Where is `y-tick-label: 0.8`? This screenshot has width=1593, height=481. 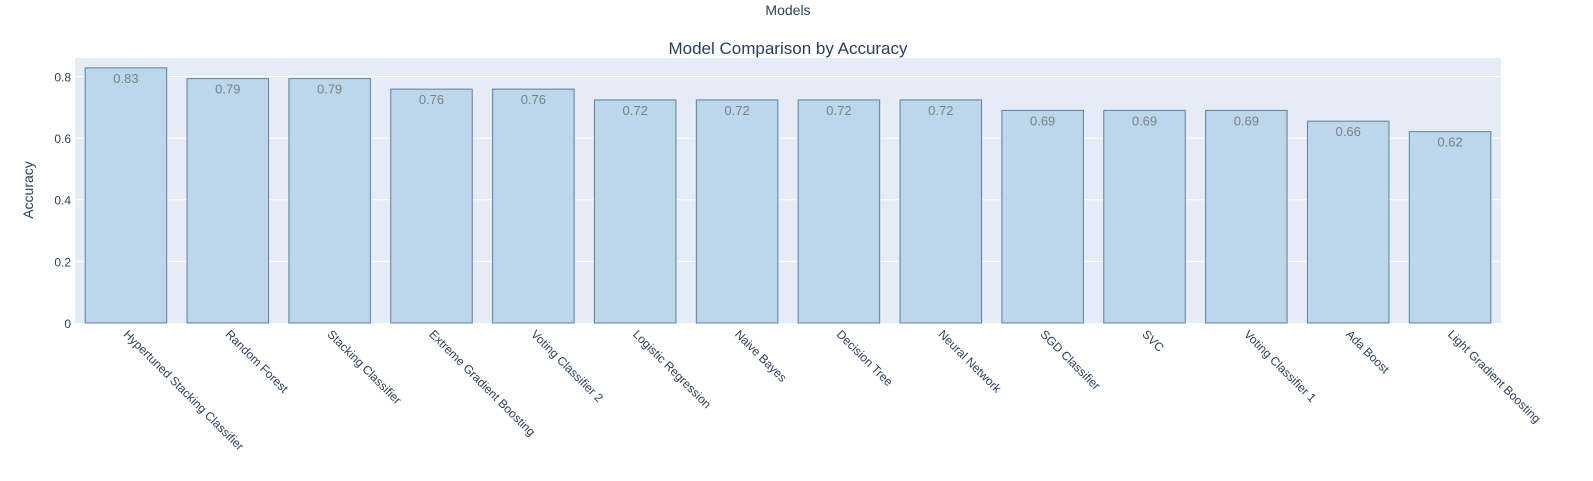
y-tick-label: 0.8 is located at coordinates (62, 77).